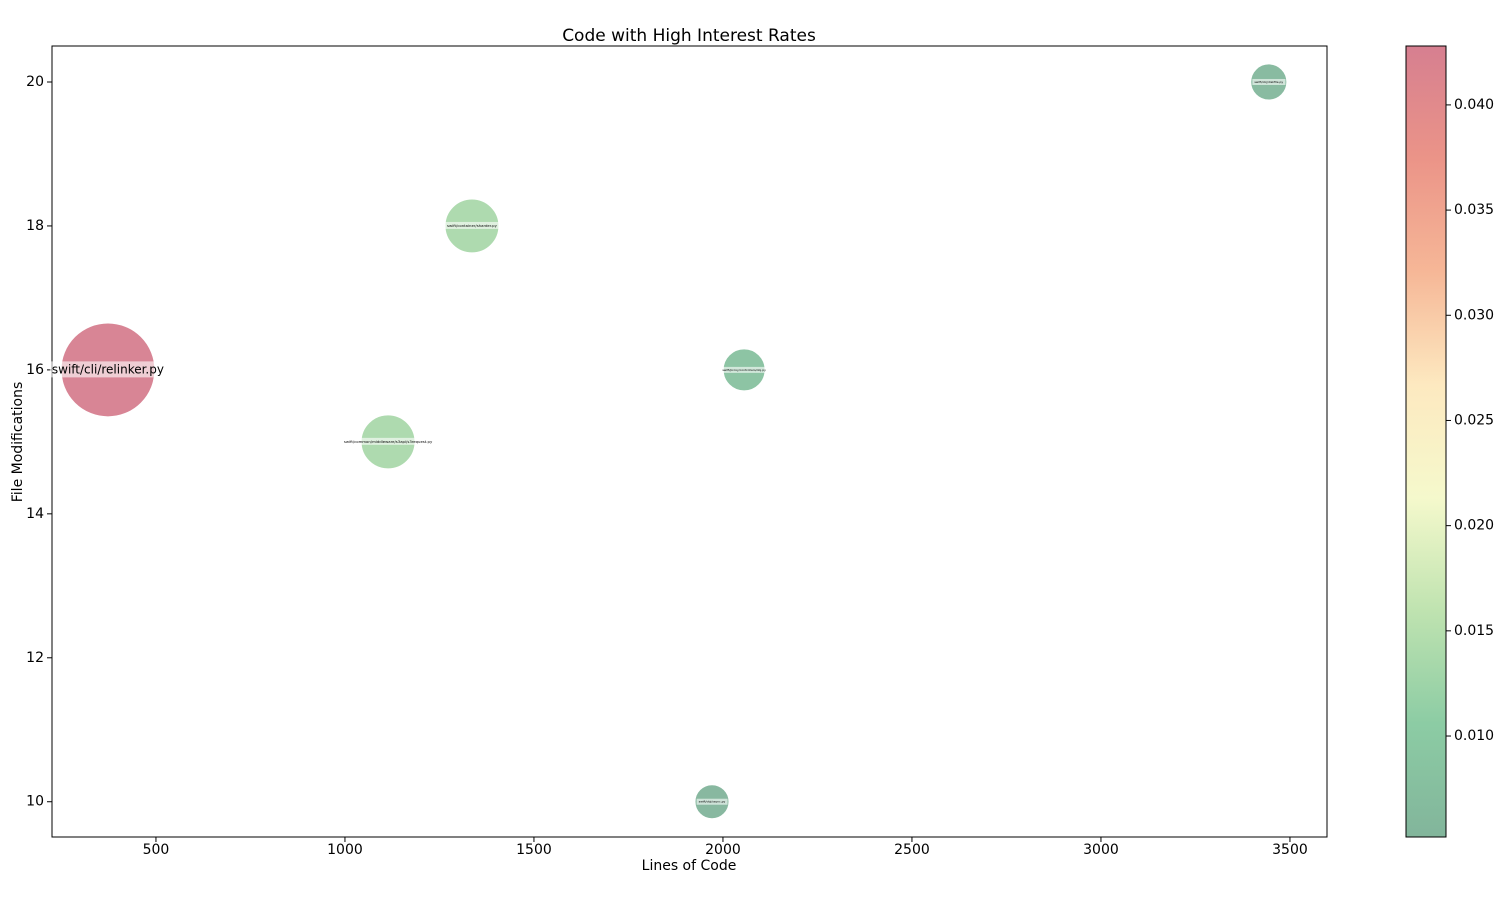 Image resolution: width=1510 pixels, height=897 pixels. I want to click on bubble-label: swift/obj/diskfile.py, so click(1268, 82).